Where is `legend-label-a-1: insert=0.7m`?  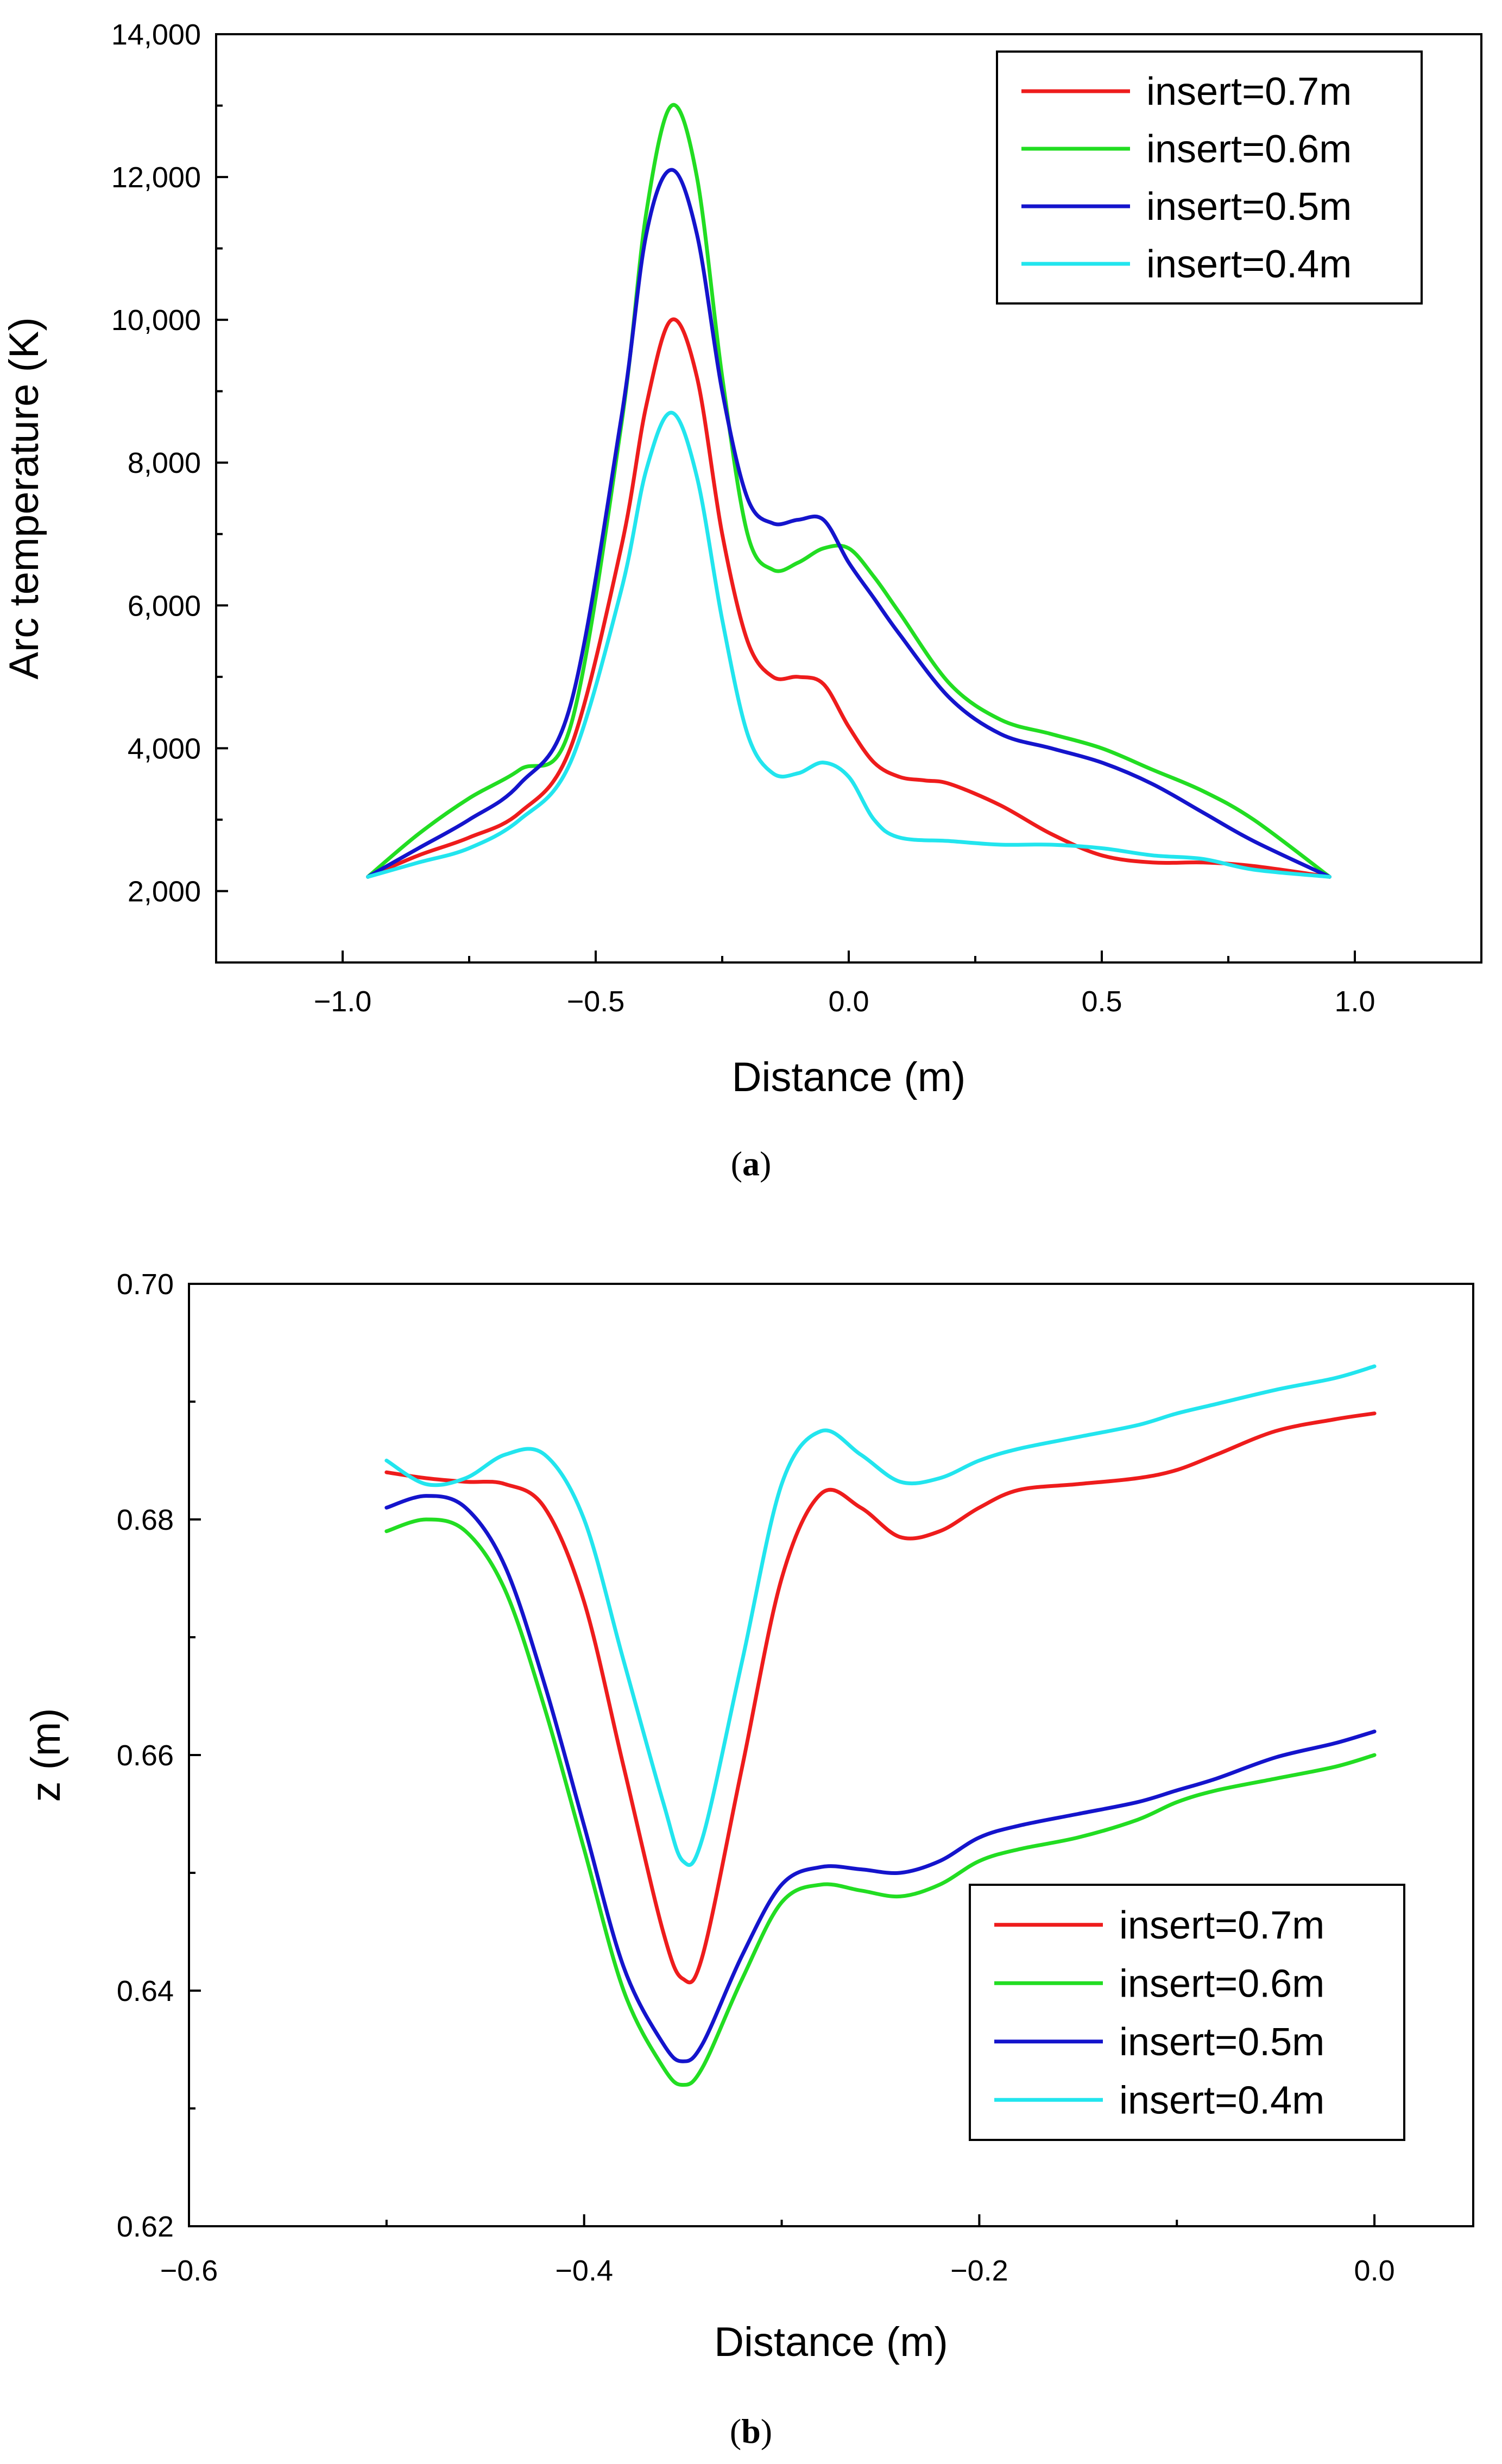
legend-label-a-1: insert=0.7m is located at coordinates (1249, 91).